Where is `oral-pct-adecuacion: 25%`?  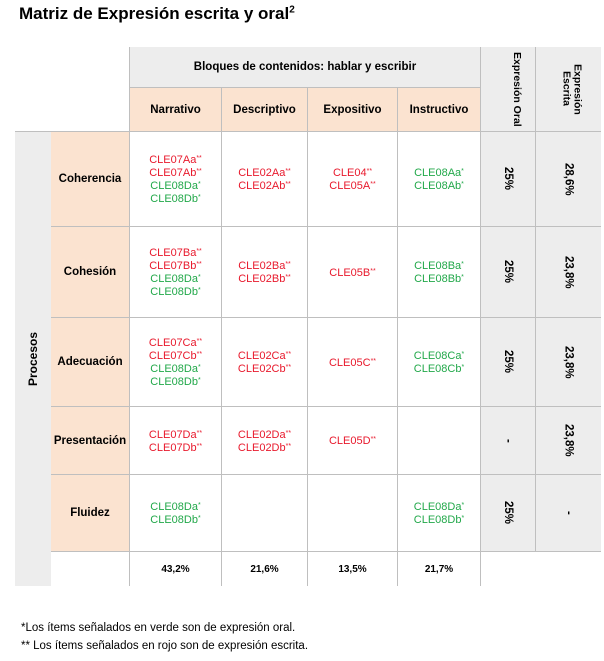 oral-pct-adecuacion: 25% is located at coordinates (507, 361).